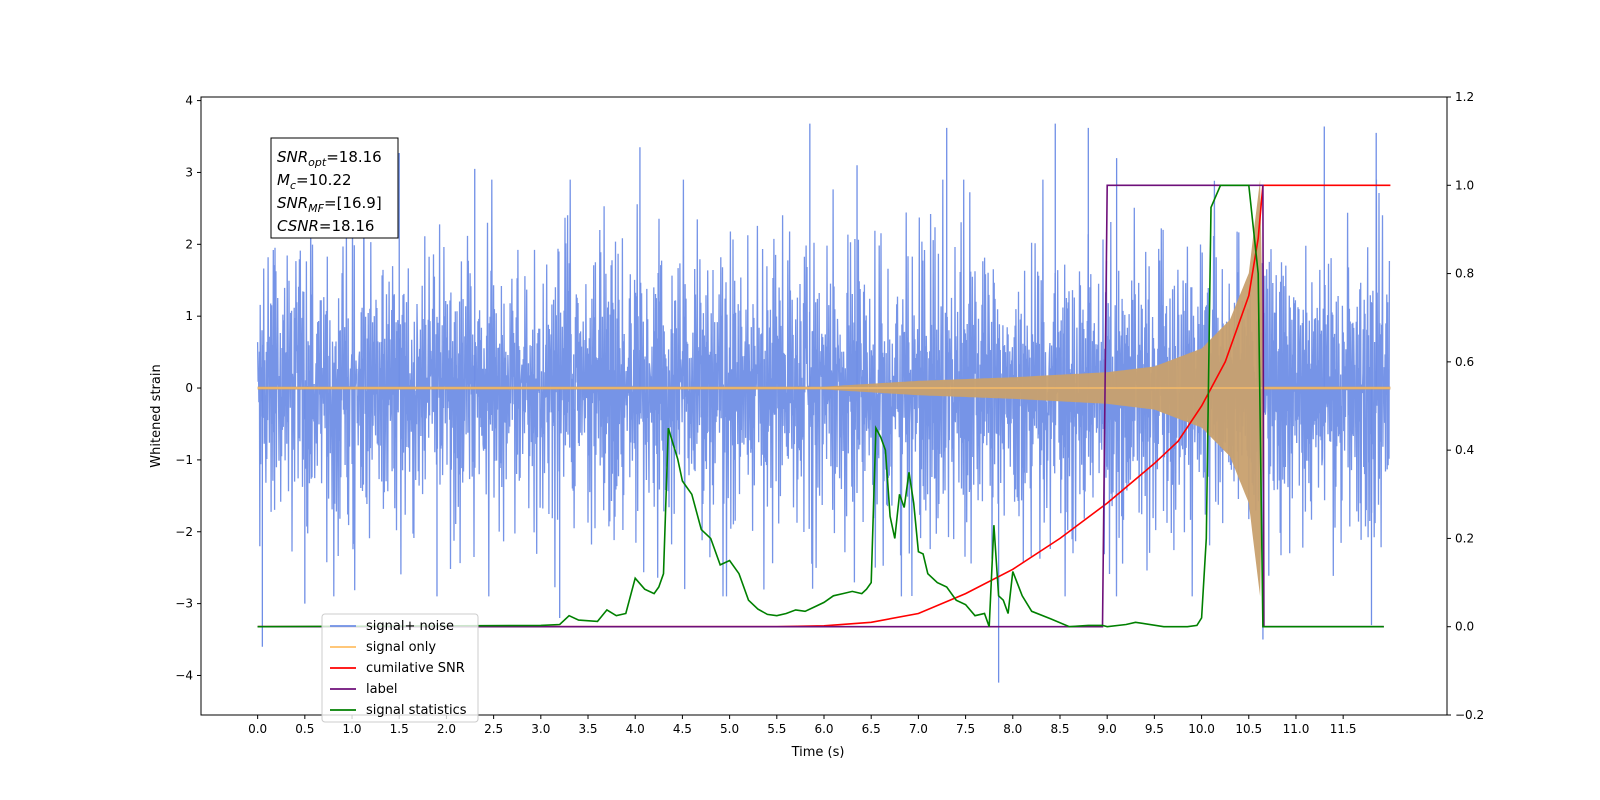  What do you see at coordinates (184, 532) in the screenshot?
I see `y-tick-label: −2` at bounding box center [184, 532].